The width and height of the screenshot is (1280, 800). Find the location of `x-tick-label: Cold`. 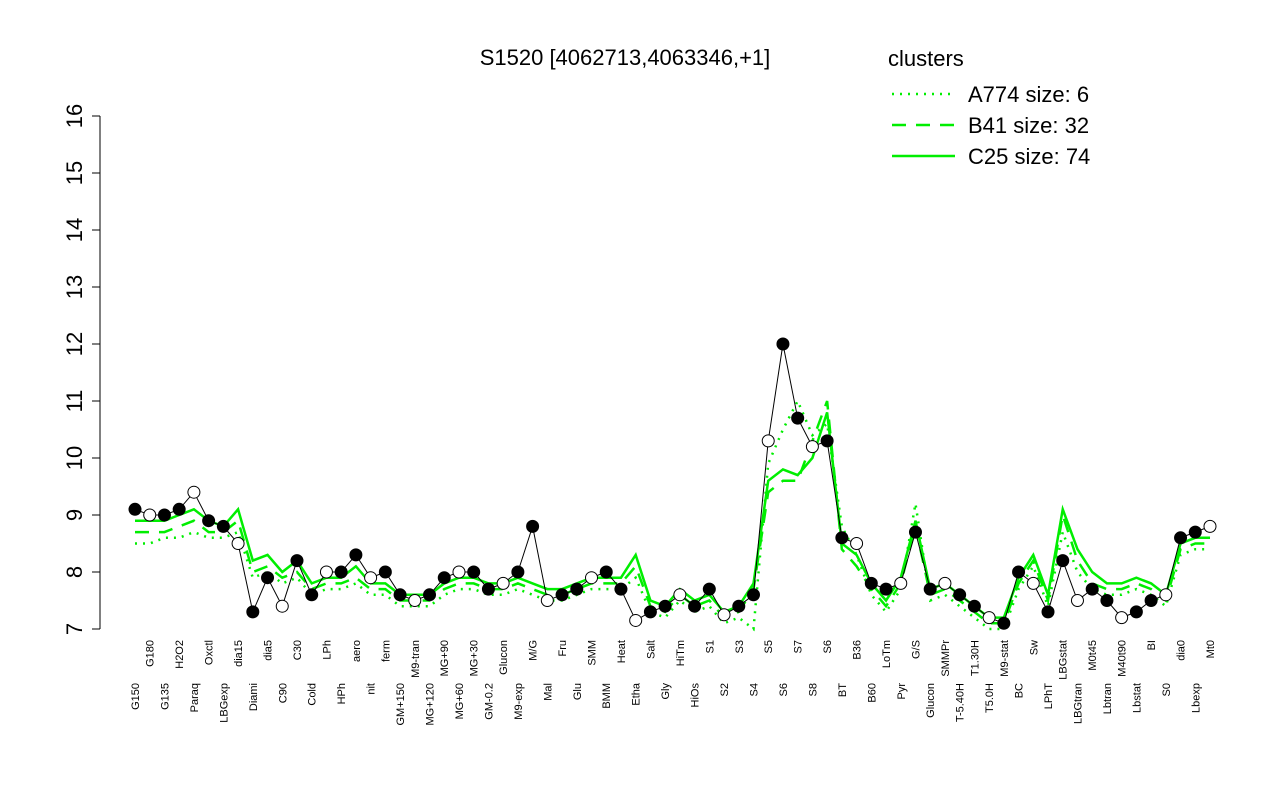

x-tick-label: Cold is located at coordinates (313, 694).